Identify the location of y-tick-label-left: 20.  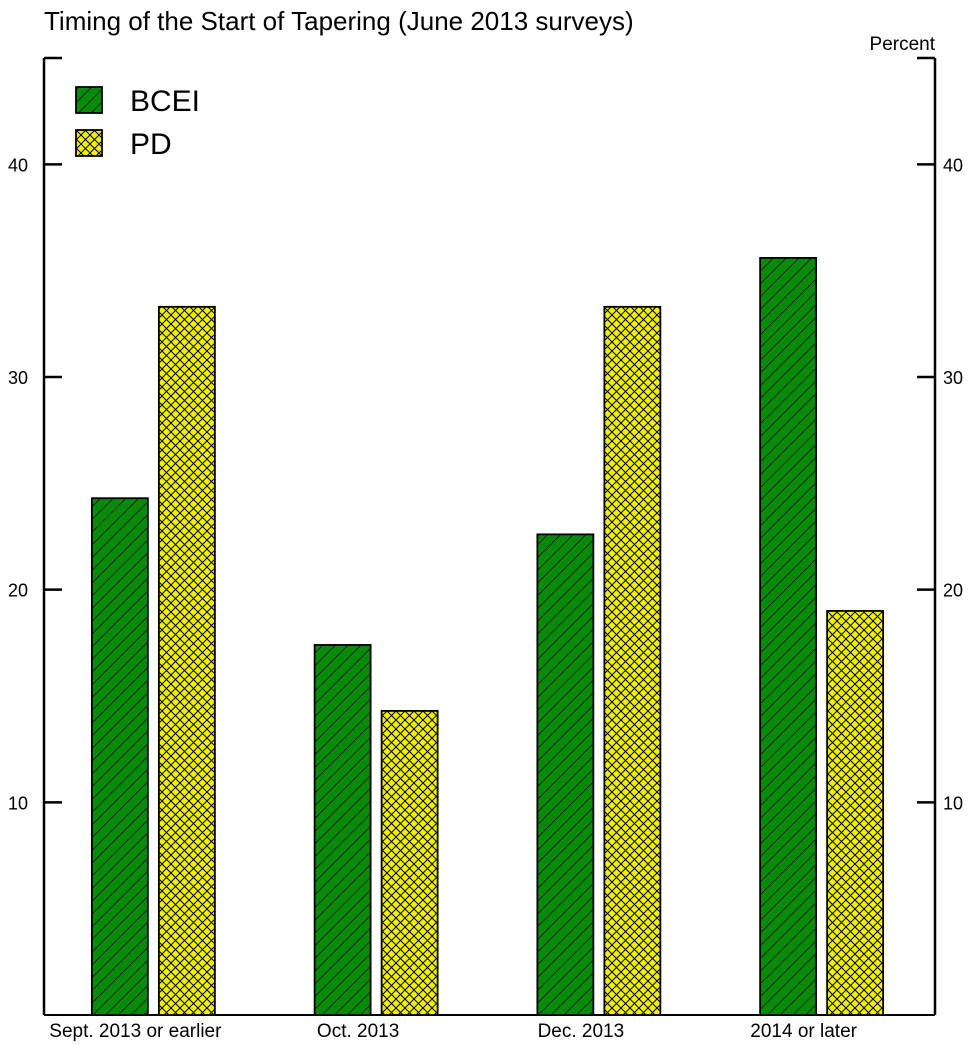
(18, 591).